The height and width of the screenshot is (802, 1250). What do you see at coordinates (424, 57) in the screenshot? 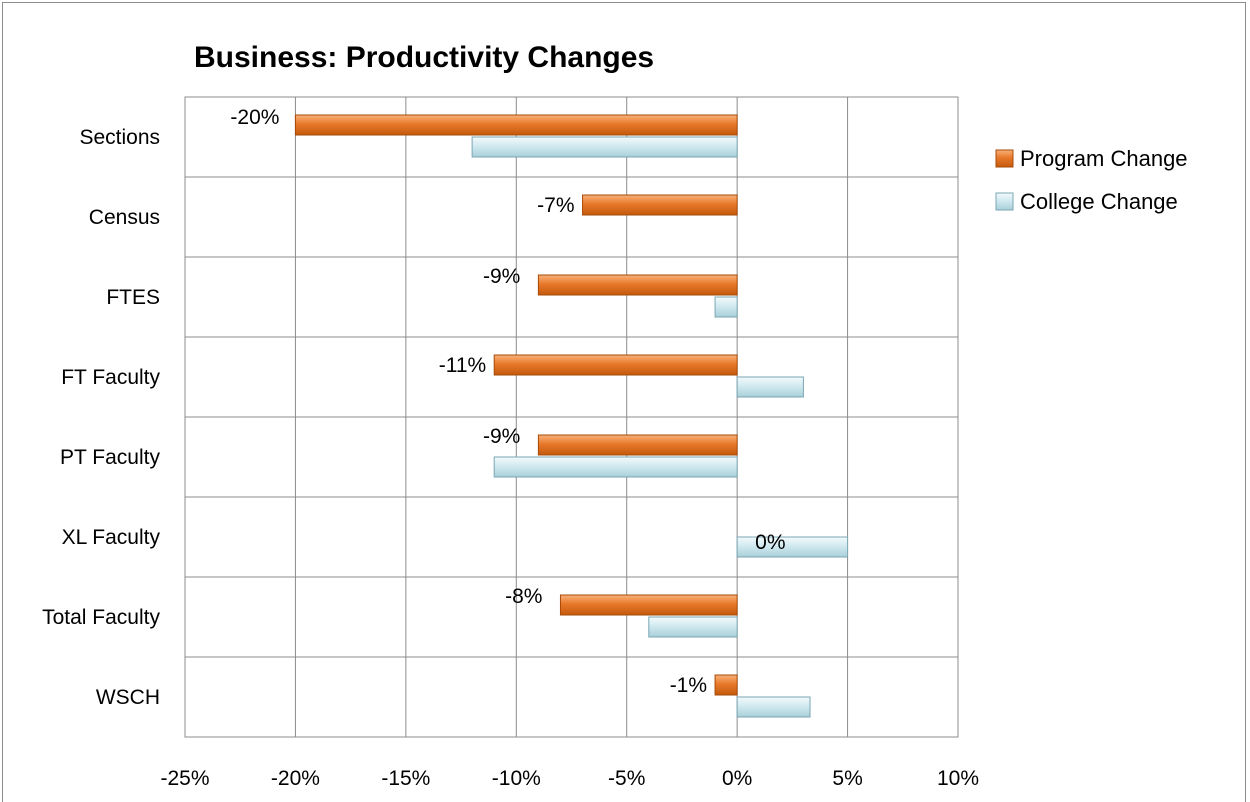
I see `chart-title: Business: Productivity Changes` at bounding box center [424, 57].